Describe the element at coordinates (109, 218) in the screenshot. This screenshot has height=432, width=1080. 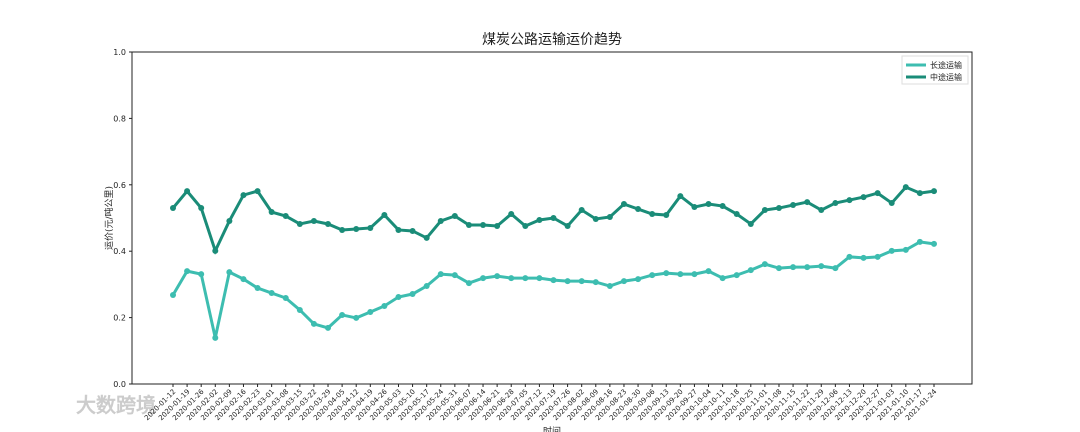
I see `y-axis-label: 运价(元/吨公里)` at that location.